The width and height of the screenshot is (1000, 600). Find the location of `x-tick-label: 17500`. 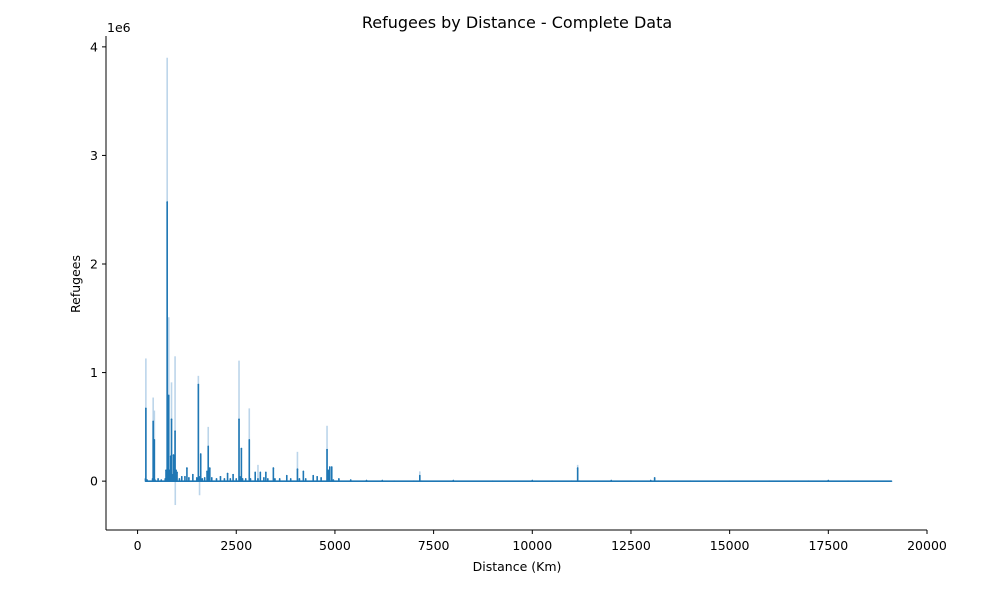

x-tick-label: 17500 is located at coordinates (828, 545).